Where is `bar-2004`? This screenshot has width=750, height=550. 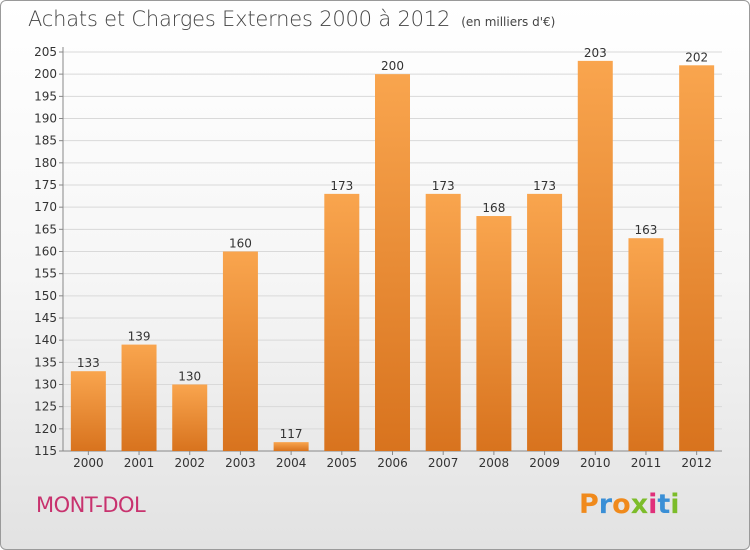
bar-2004 is located at coordinates (291, 446).